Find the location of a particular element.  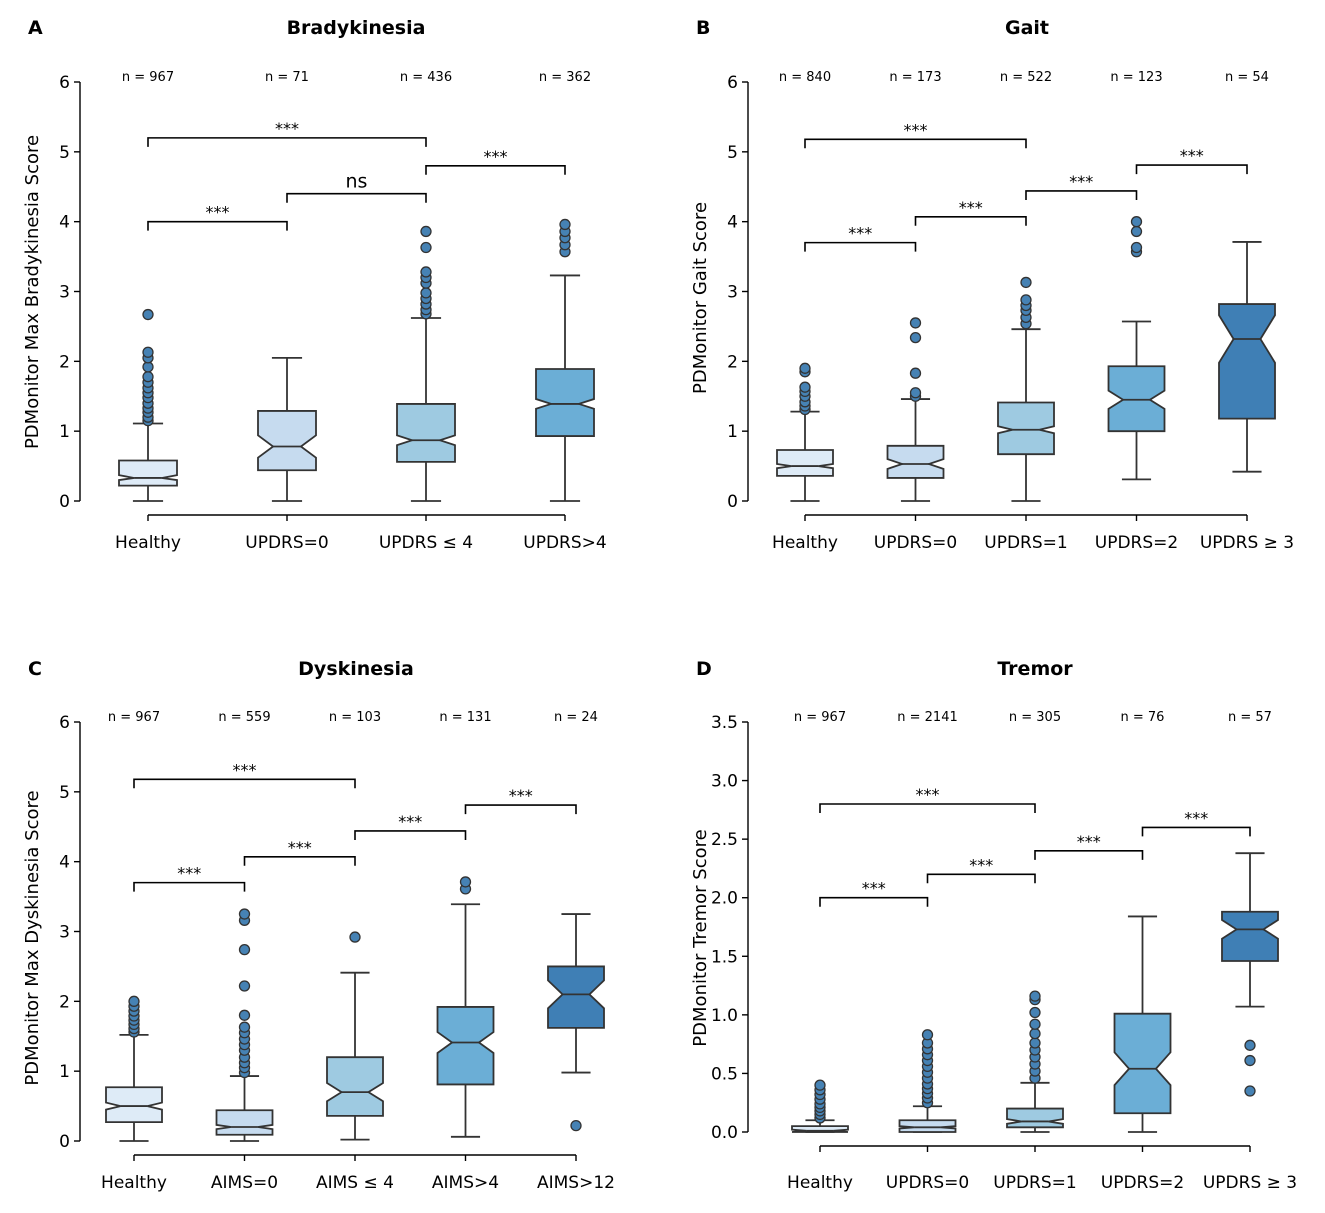

sample-size-label: n = 967 is located at coordinates (134, 717).